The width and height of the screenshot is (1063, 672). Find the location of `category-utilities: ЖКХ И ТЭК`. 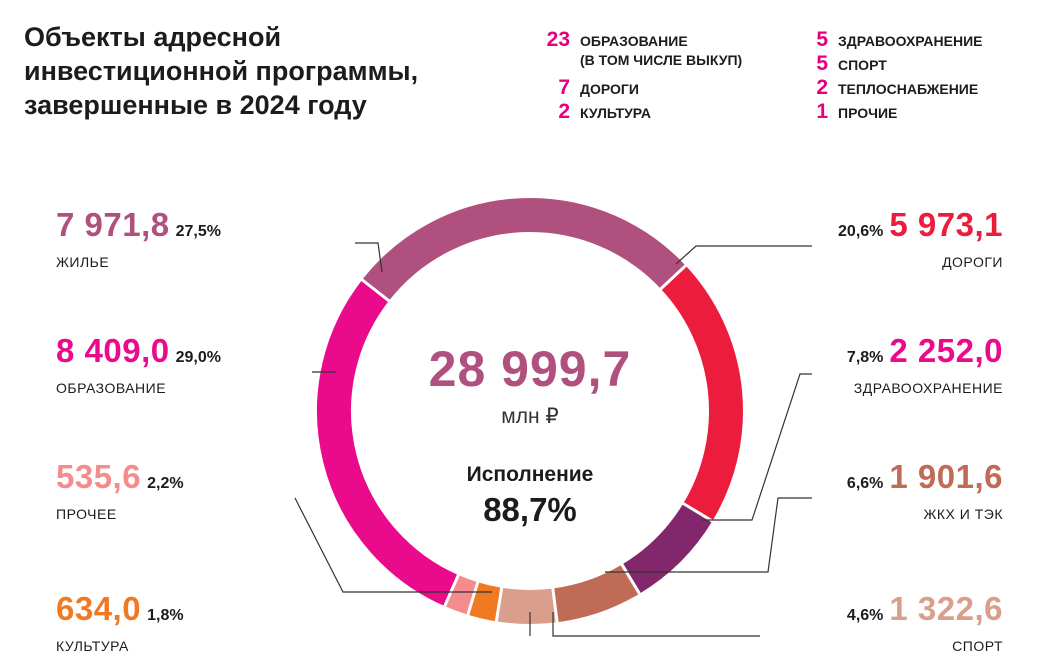

category-utilities: ЖКХ И ТЭК is located at coordinates (963, 514).